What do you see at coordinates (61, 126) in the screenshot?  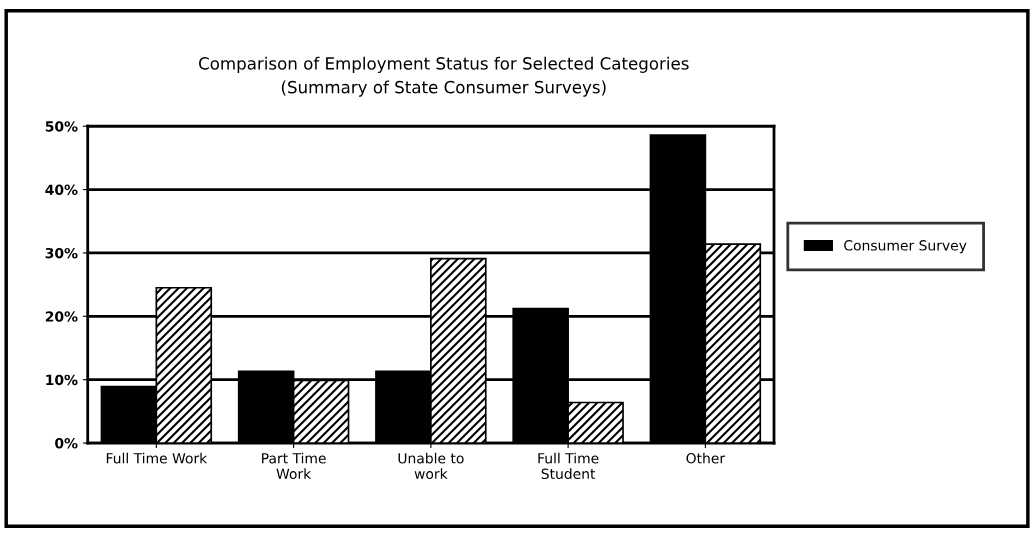 I see `y-tick-label: 50%` at bounding box center [61, 126].